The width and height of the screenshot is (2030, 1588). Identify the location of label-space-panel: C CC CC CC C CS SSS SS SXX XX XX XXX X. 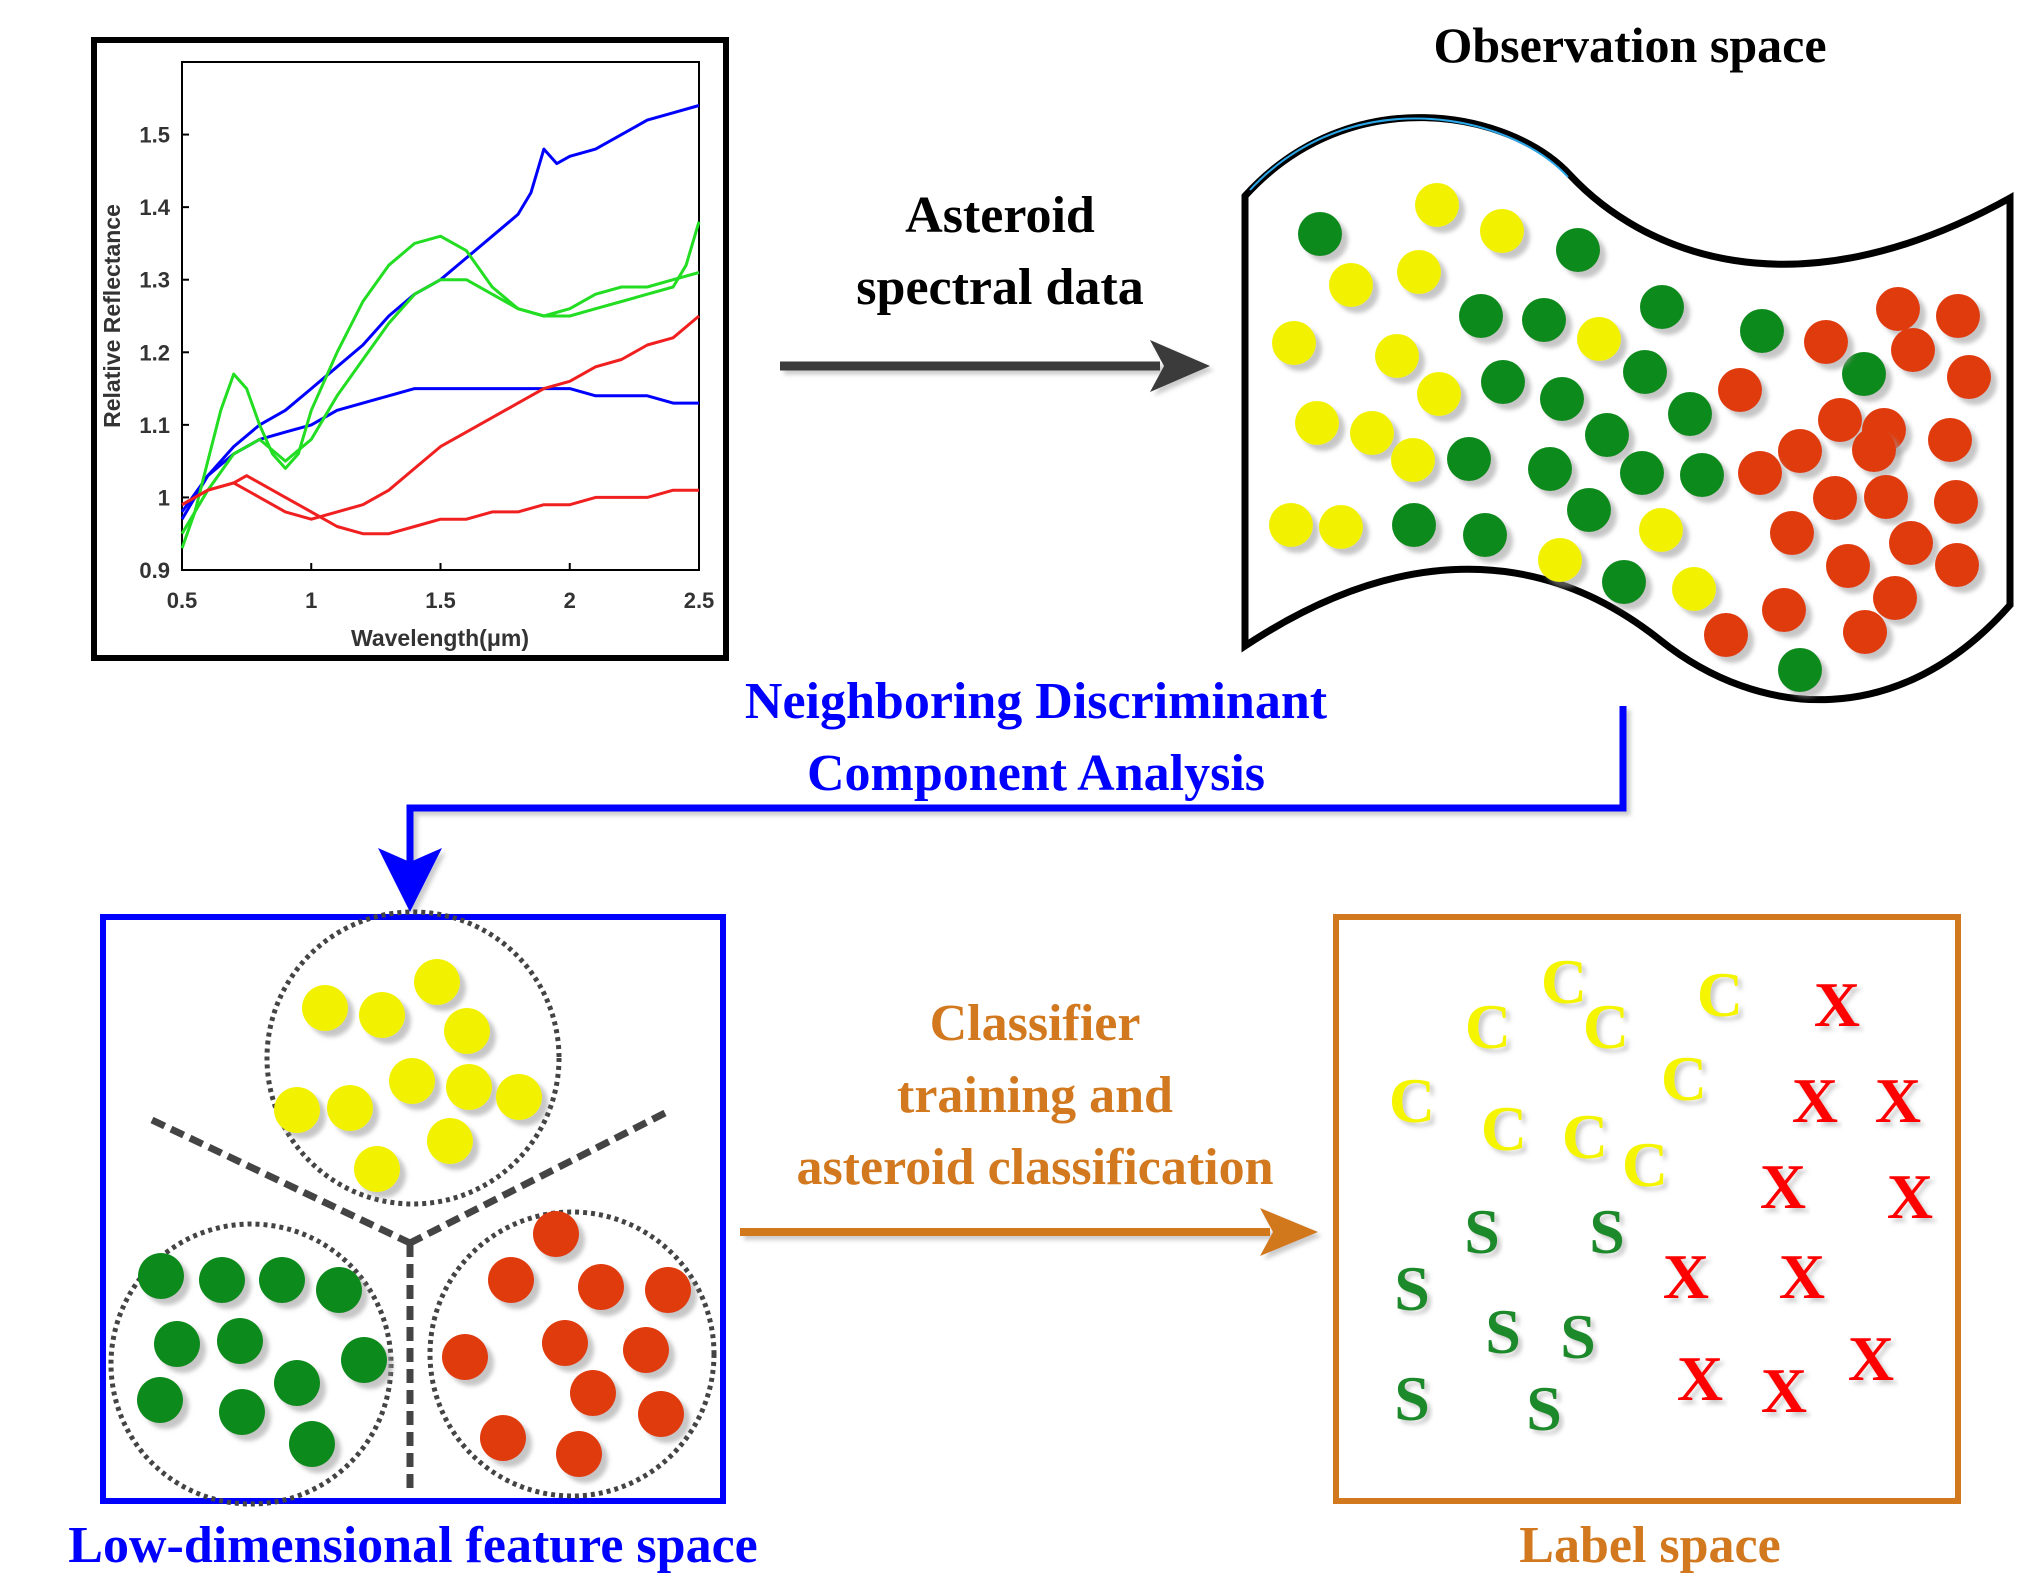
(1647, 1209).